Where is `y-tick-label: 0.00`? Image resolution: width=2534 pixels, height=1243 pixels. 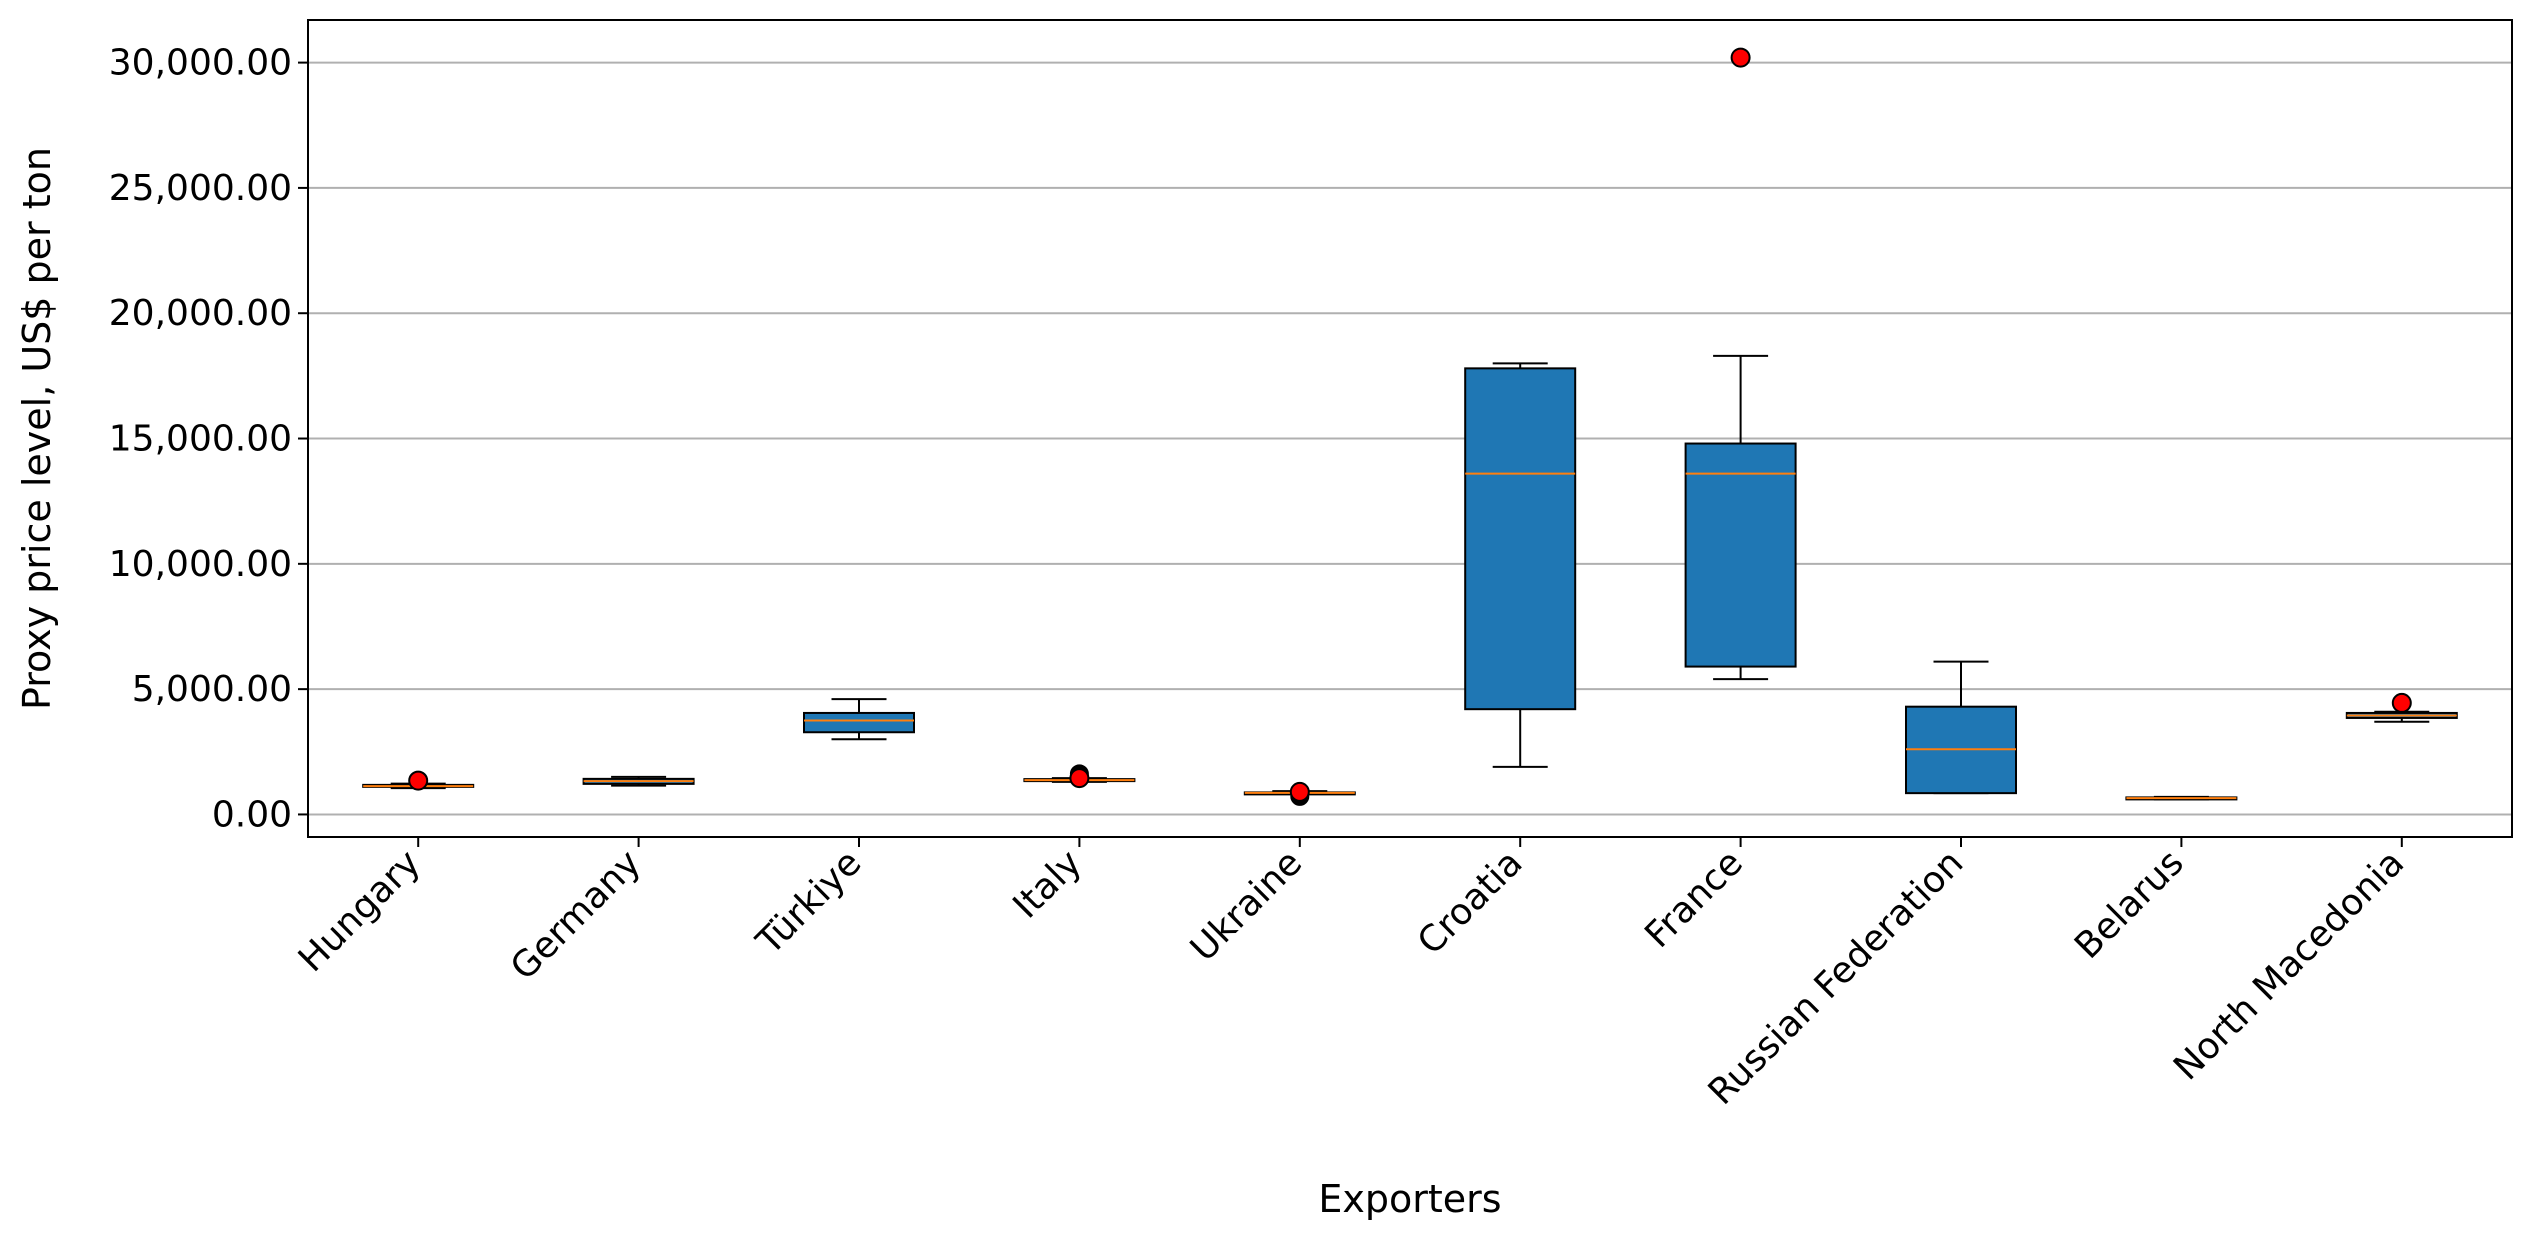 y-tick-label: 0.00 is located at coordinates (252, 814).